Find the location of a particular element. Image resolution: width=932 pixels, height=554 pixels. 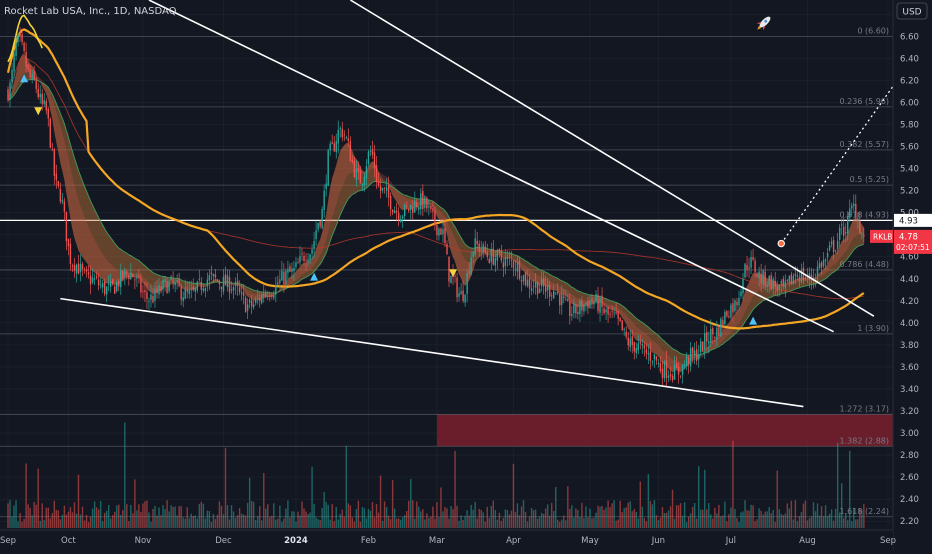

price-tick-label: 4.00 is located at coordinates (909, 324).